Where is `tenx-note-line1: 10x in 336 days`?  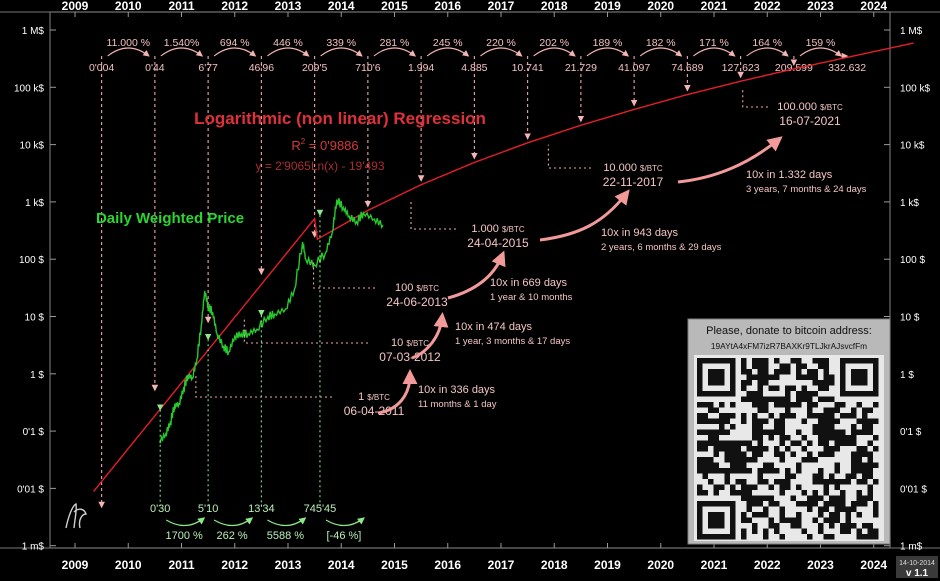
tenx-note-line1: 10x in 336 days is located at coordinates (457, 390).